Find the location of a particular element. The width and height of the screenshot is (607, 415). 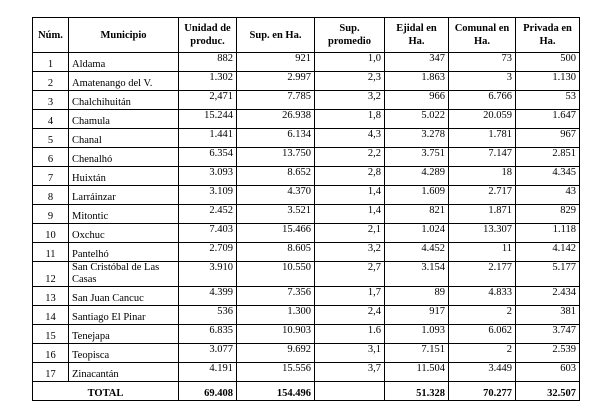

municipio-cell: Amatenango del V. is located at coordinates (123, 81).